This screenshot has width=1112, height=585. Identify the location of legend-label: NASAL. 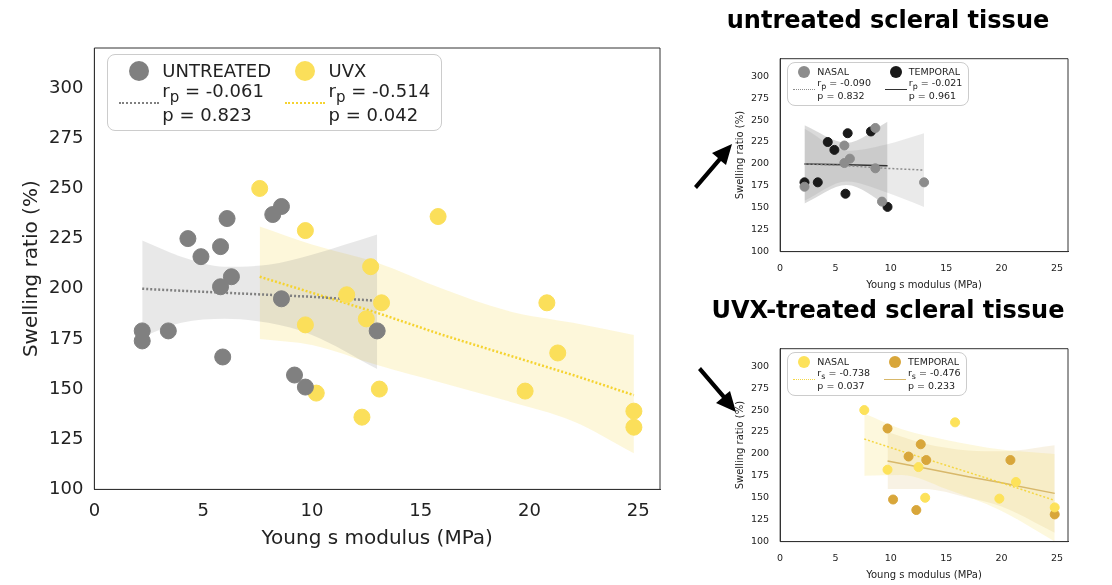
(833, 71).